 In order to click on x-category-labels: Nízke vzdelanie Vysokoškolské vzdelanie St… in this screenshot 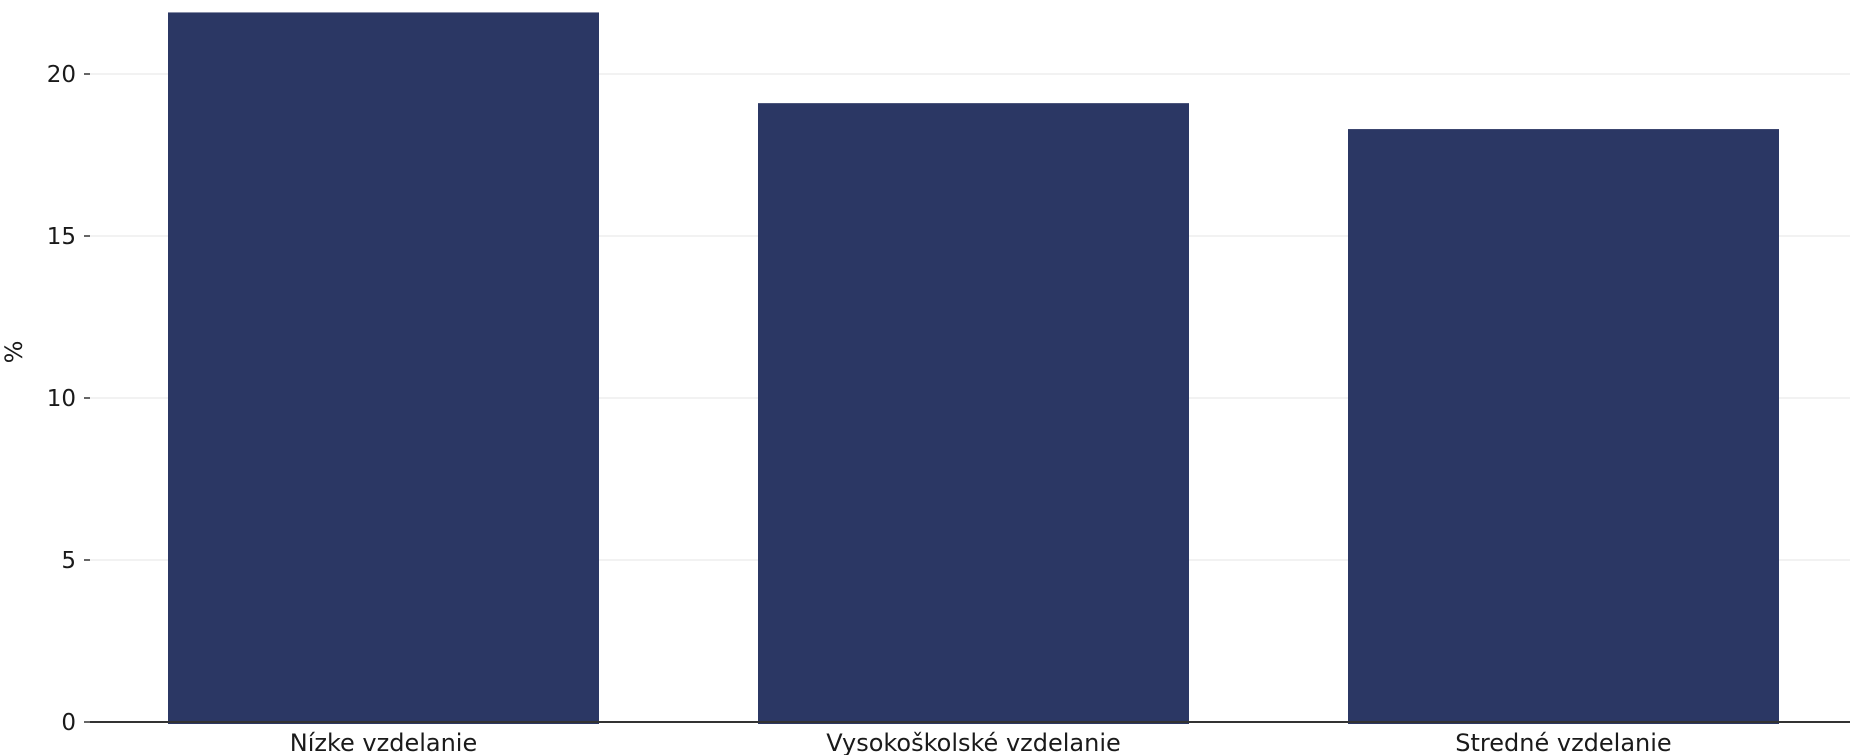, I will do `click(981, 742)`.